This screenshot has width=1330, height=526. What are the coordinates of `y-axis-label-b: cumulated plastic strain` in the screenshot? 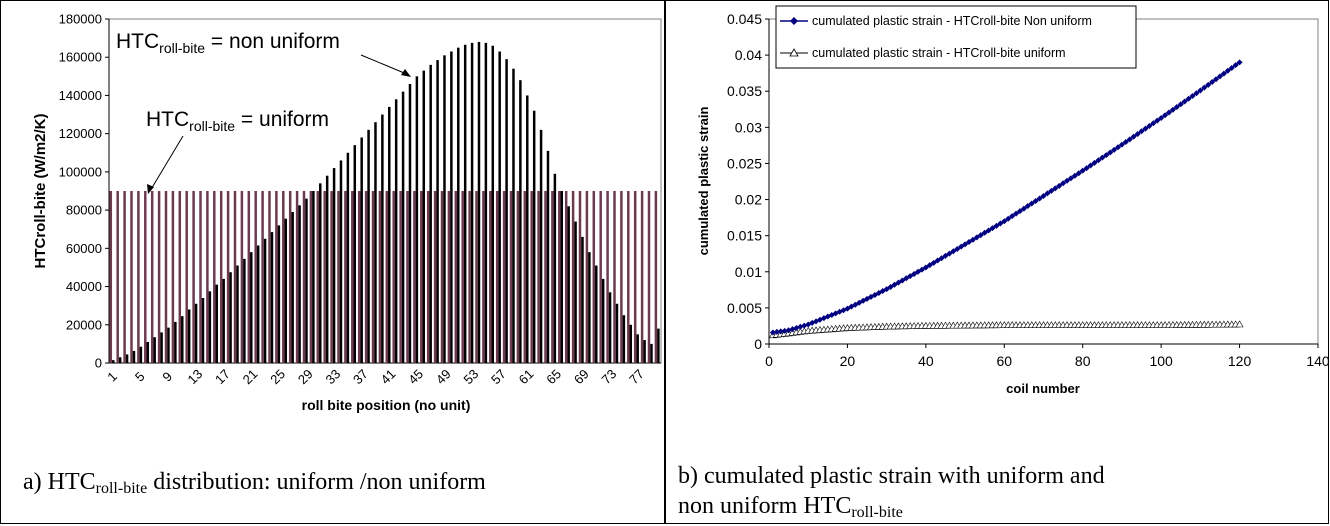 It's located at (703, 181).